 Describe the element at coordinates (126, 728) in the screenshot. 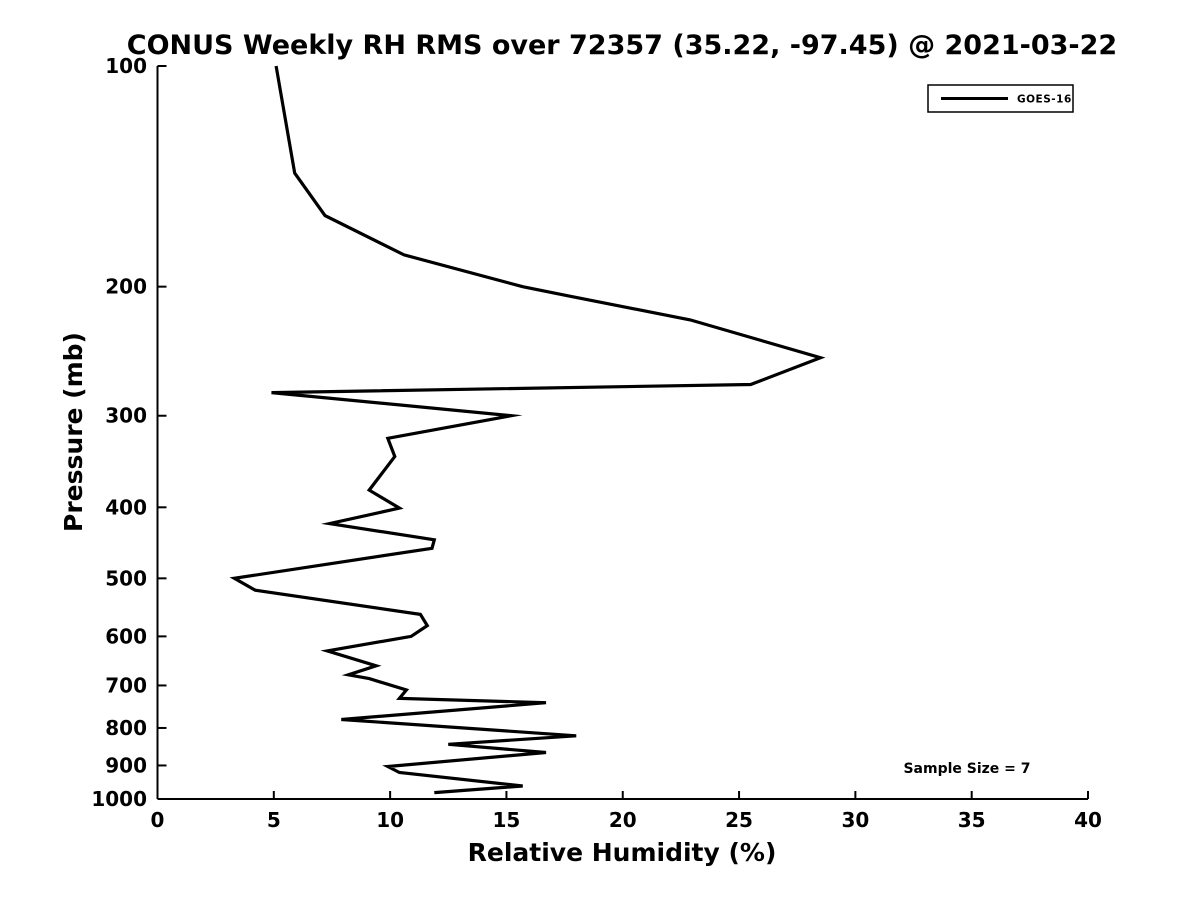

I see `y-tick-label: 800` at that location.